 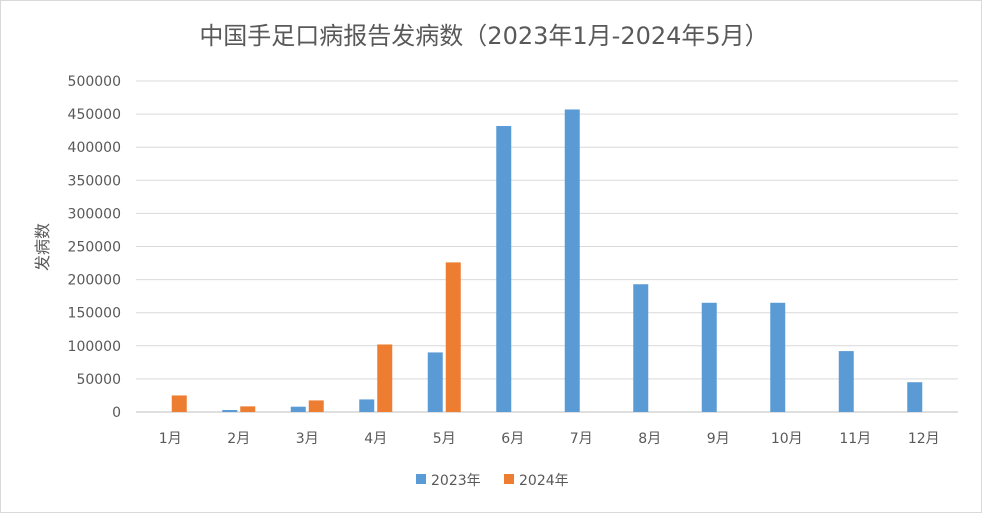 What do you see at coordinates (649, 439) in the screenshot?
I see `x-tick-label: 8月` at bounding box center [649, 439].